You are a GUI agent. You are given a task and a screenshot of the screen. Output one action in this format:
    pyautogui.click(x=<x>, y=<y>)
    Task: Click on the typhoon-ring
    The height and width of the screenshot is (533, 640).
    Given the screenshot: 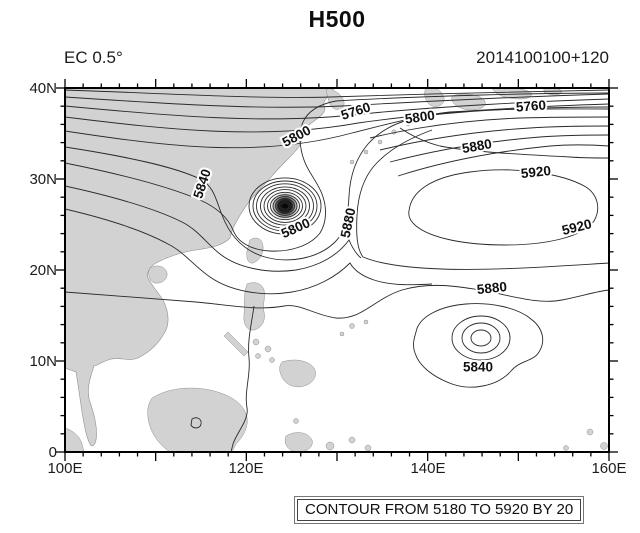 What is the action you would take?
    pyautogui.click(x=285, y=206)
    